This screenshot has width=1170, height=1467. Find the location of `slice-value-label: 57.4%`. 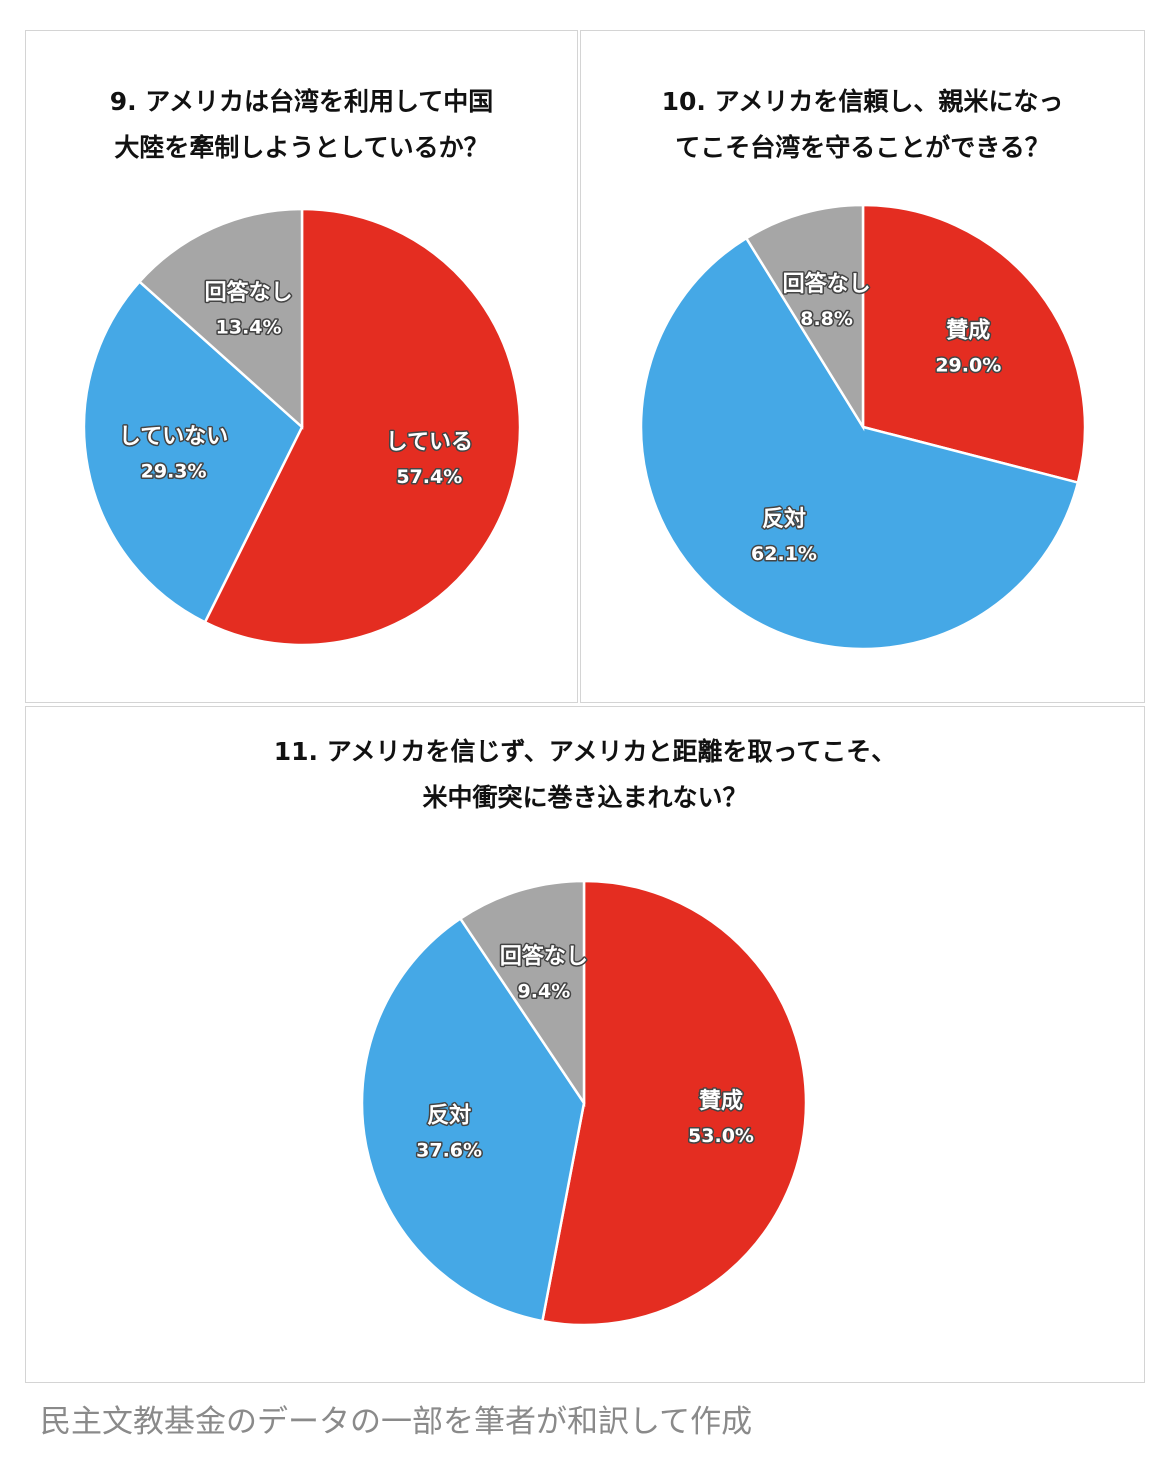

slice-value-label: 57.4% is located at coordinates (429, 477).